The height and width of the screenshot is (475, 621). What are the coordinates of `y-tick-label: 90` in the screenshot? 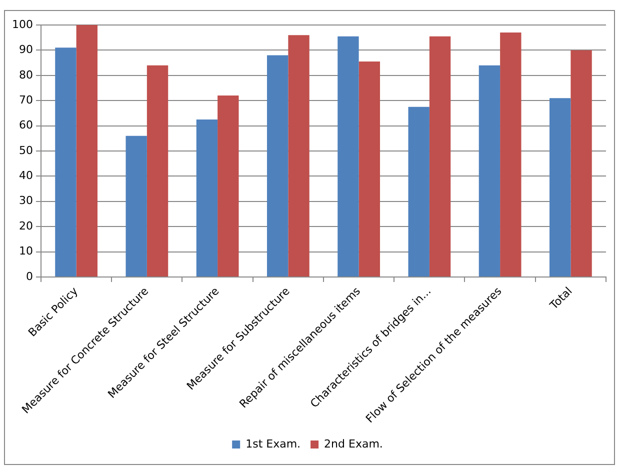 It's located at (25, 49).